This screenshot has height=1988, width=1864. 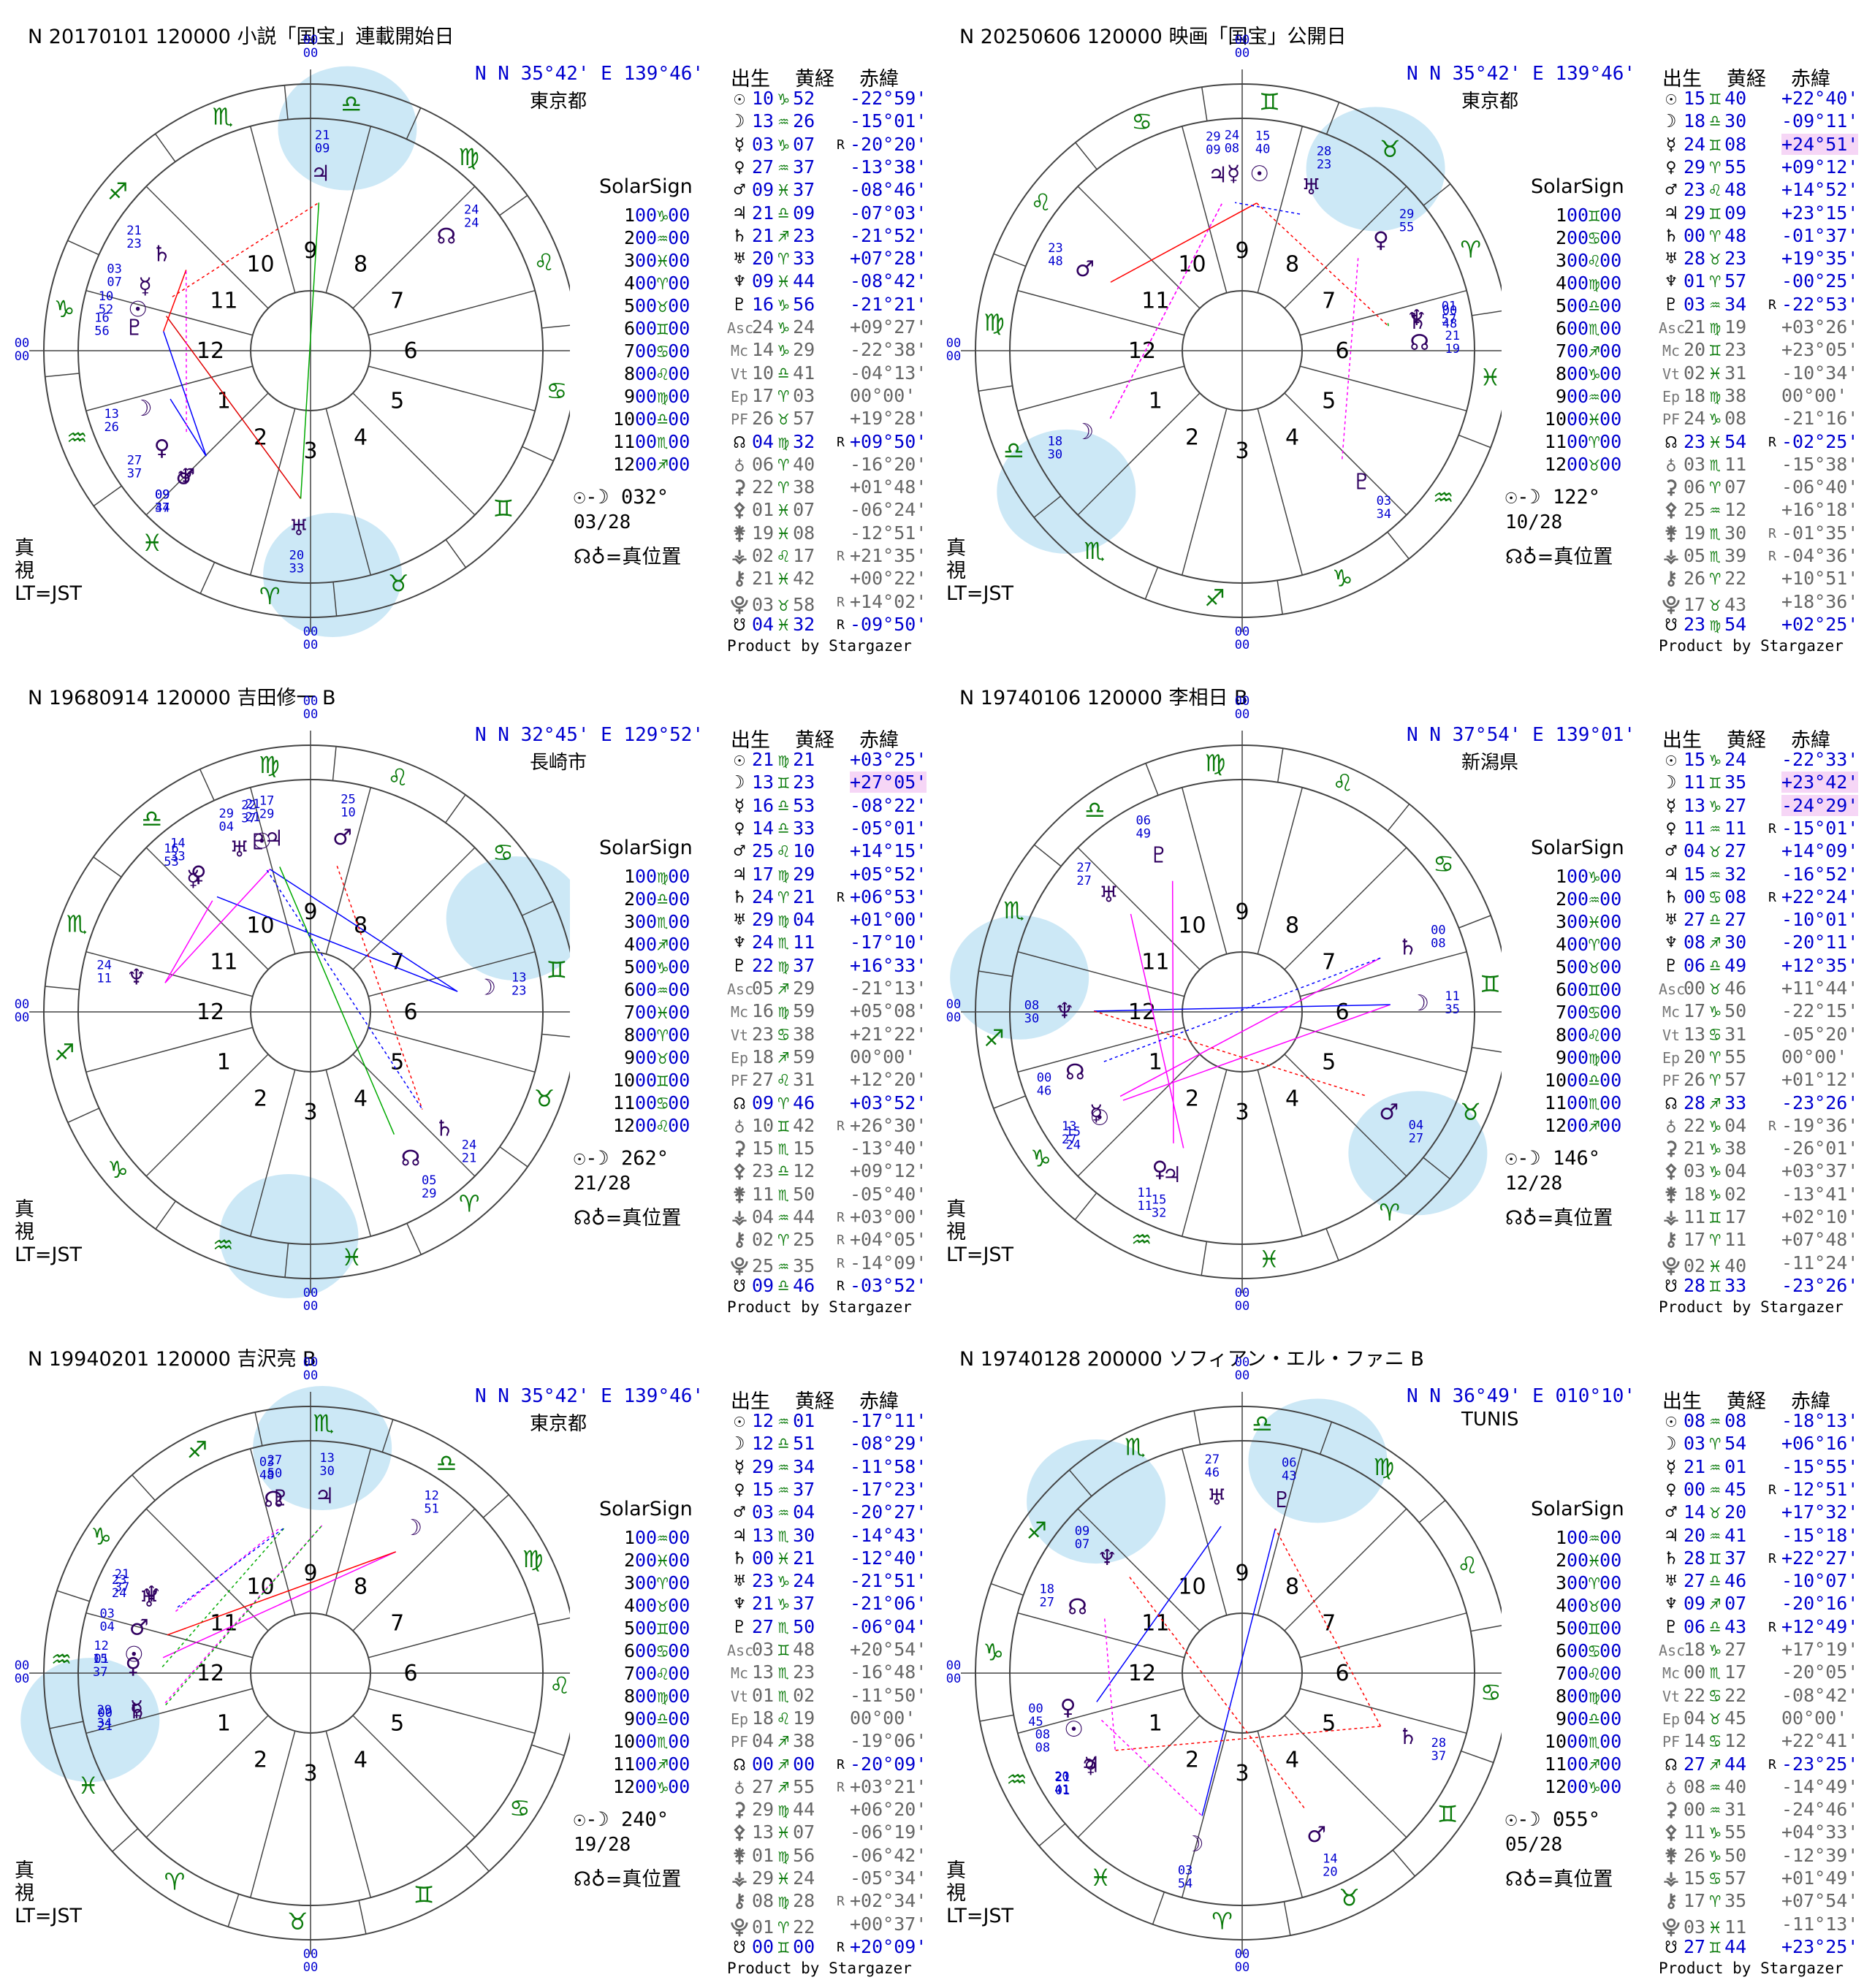 What do you see at coordinates (879, 740) in the screenshot?
I see `table-header-cell: 赤緯` at bounding box center [879, 740].